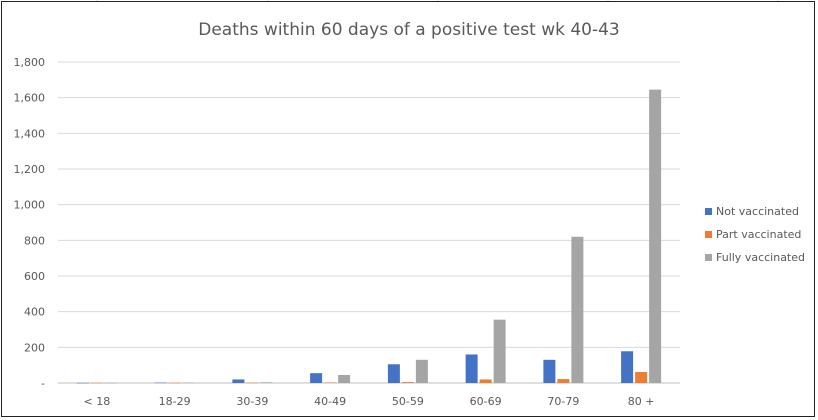  I want to click on x-tick-label: 60-69, so click(486, 401).